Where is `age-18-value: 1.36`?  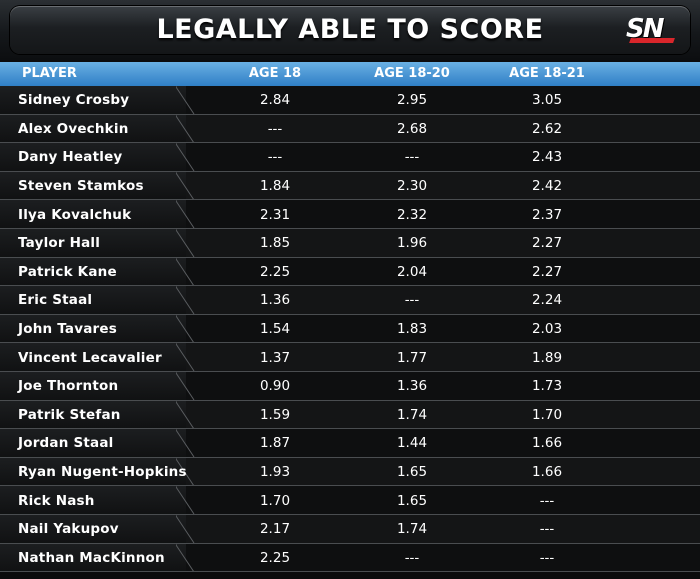
age-18-value: 1.36 is located at coordinates (275, 300).